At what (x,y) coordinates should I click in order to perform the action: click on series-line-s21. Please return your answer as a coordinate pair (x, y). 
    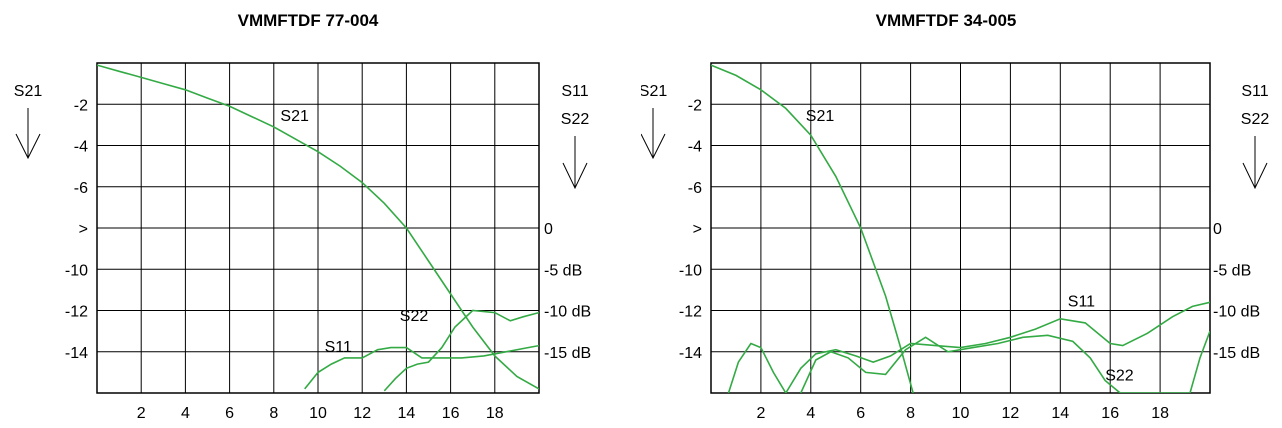
    Looking at the image, I should click on (812, 228).